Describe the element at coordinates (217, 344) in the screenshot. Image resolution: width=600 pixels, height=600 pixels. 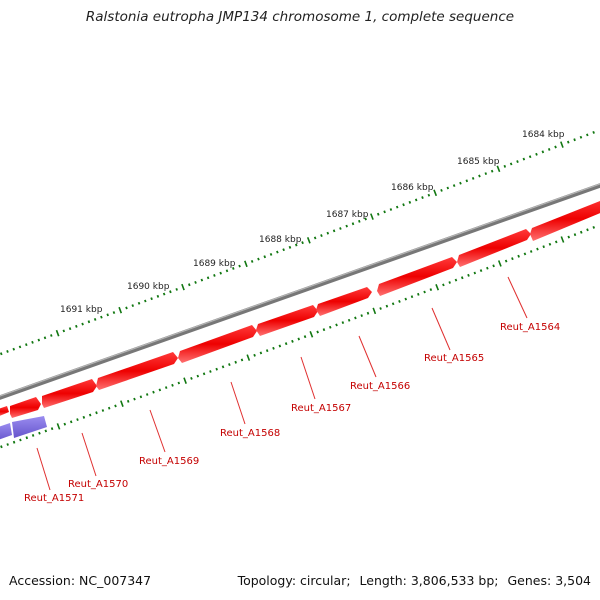
I see `gene-reut-a1567-segment` at that location.